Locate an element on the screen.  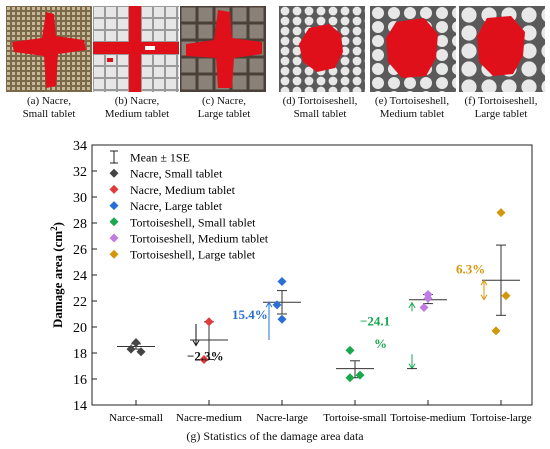
x-tick-label: Narce-small is located at coordinates (136, 418).